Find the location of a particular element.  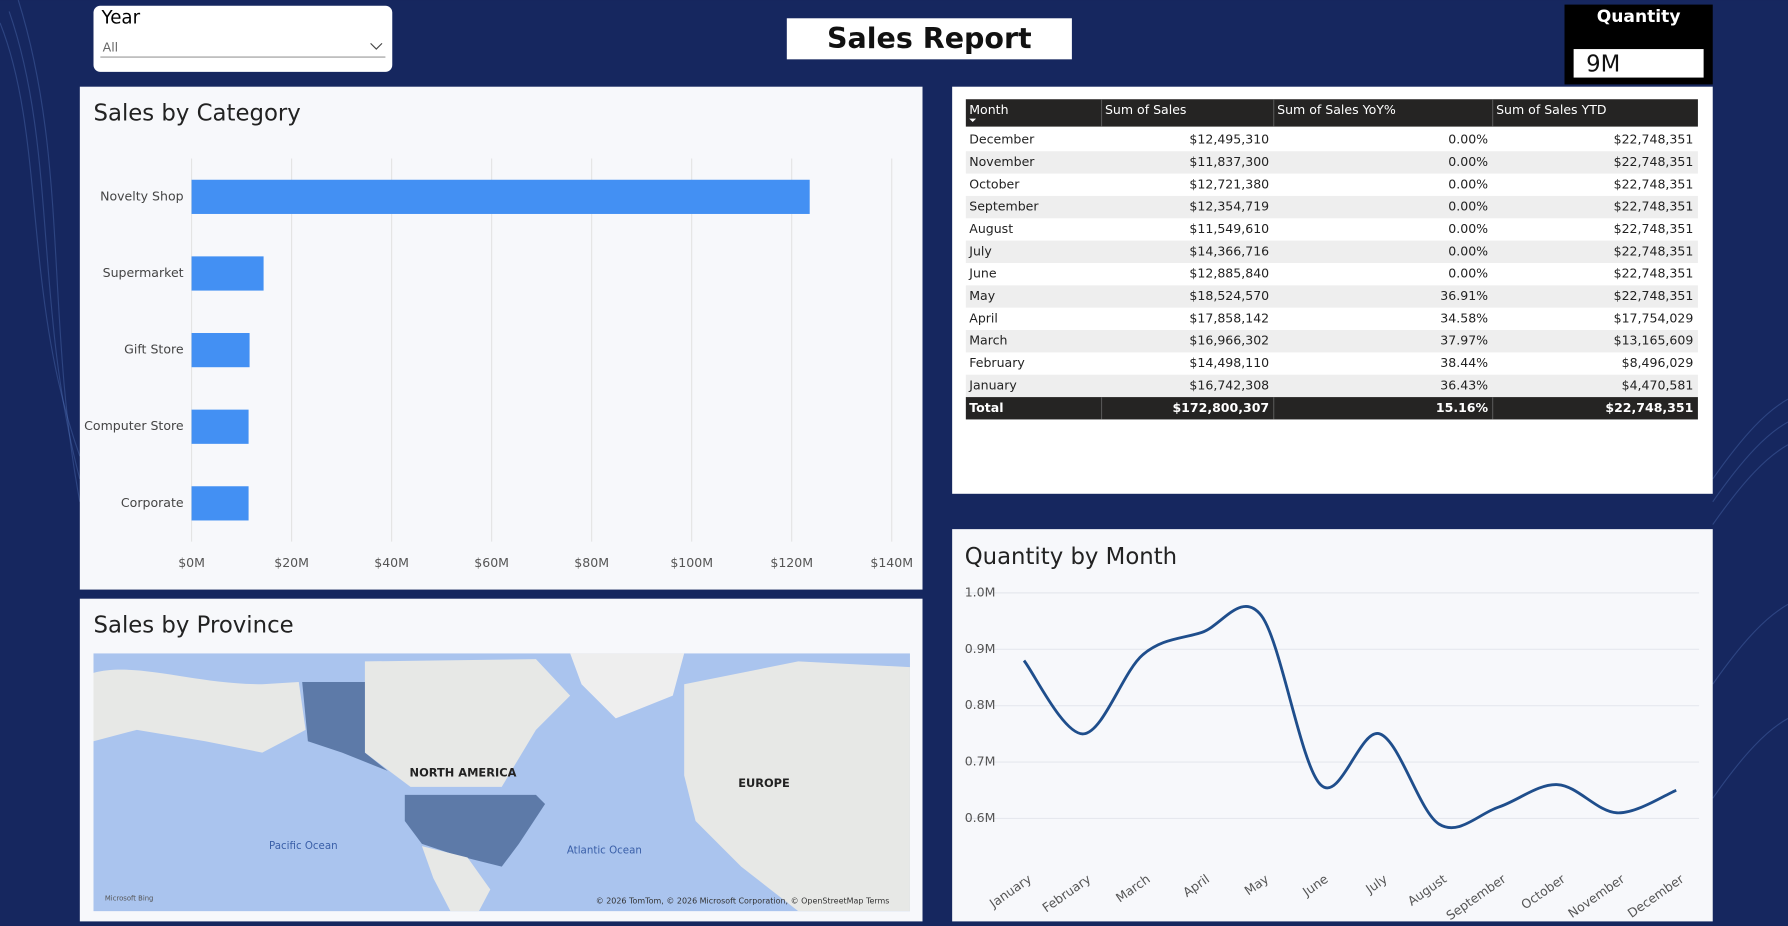

bar-title: Sales by Category is located at coordinates (197, 114).